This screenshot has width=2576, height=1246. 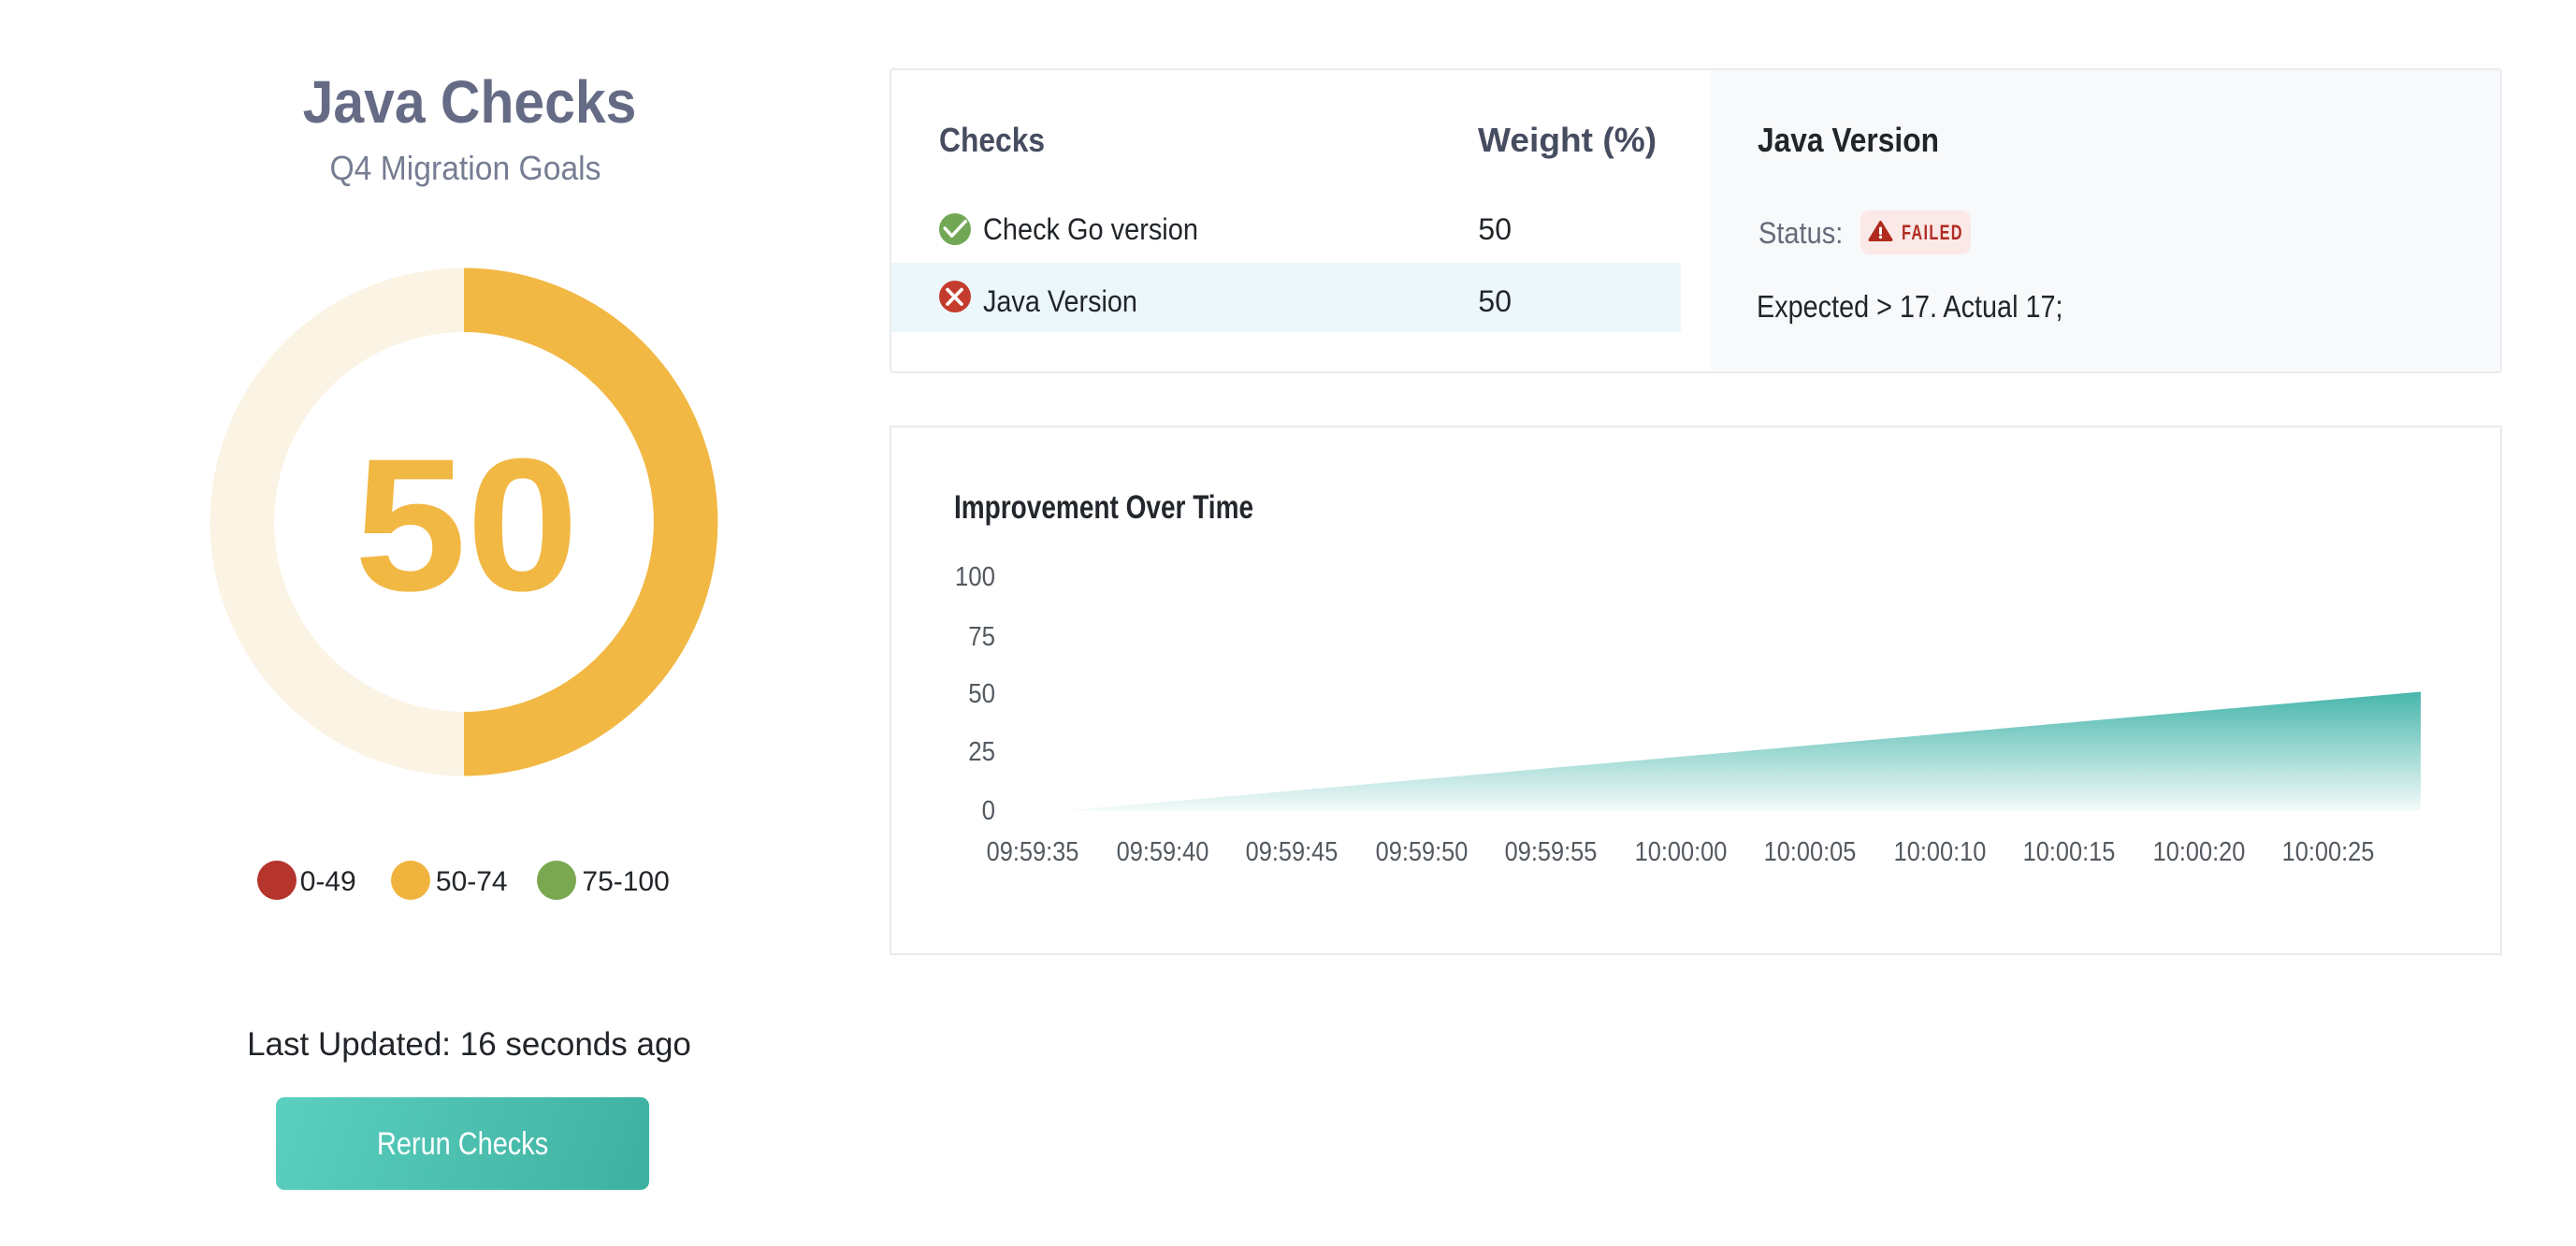 What do you see at coordinates (467, 524) in the screenshot?
I see `svg-text: 50` at bounding box center [467, 524].